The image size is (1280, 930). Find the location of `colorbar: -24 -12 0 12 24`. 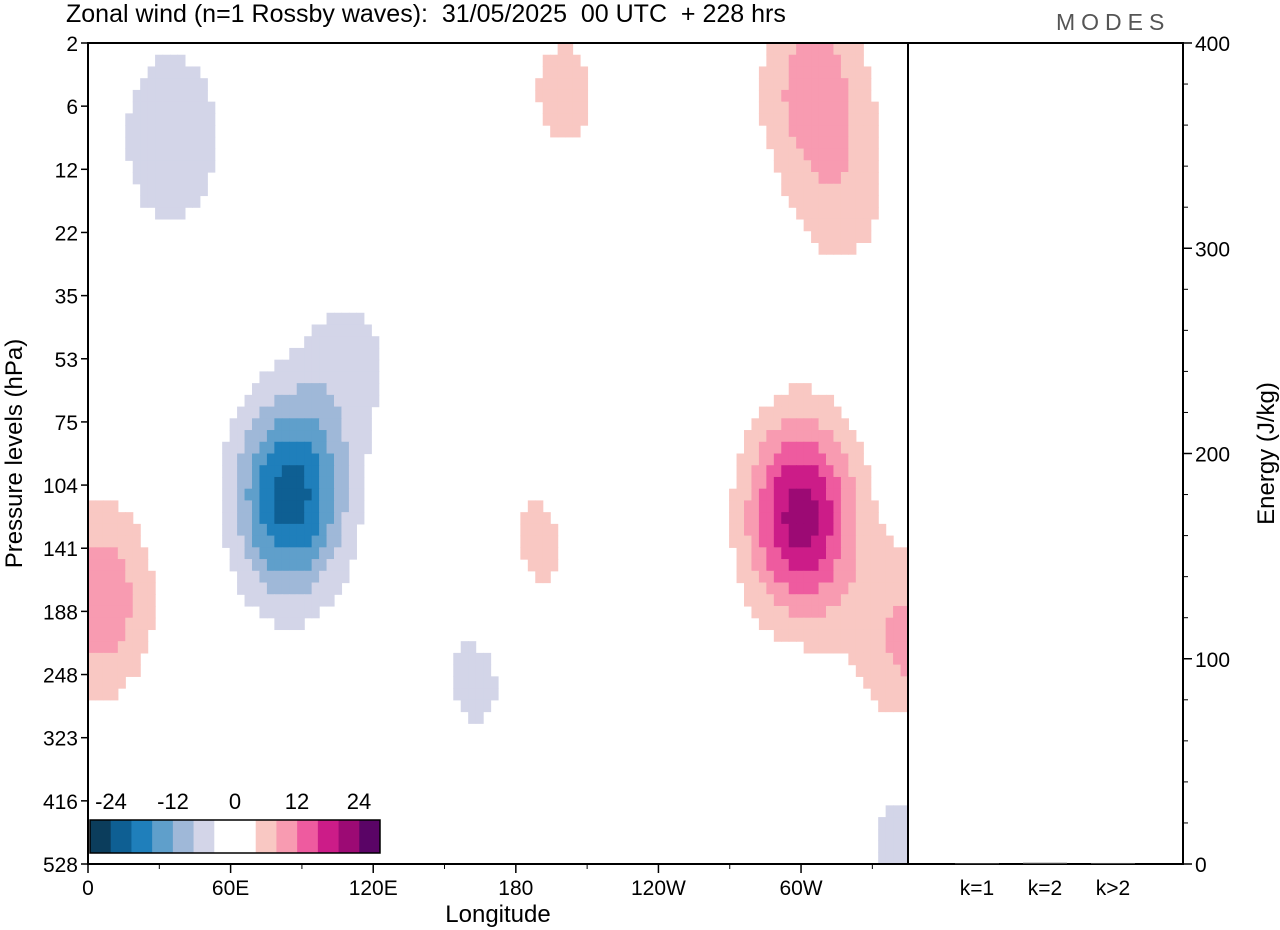

colorbar: -24 -12 0 12 24 is located at coordinates (235, 821).